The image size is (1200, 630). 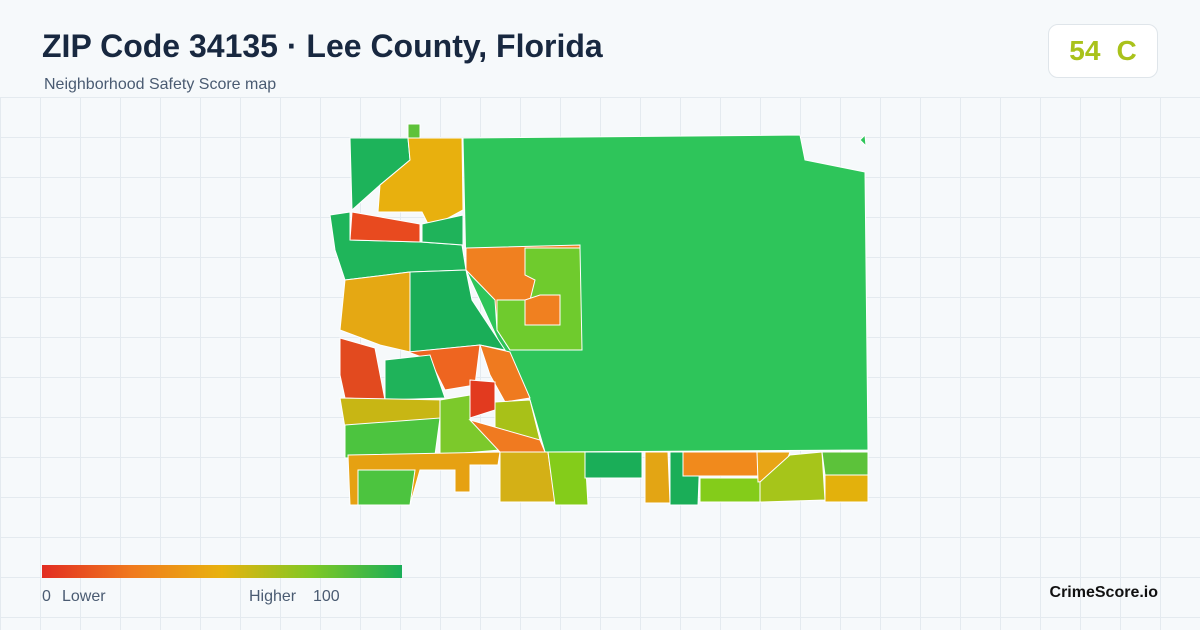 I want to click on legend-gradient, so click(x=222, y=571).